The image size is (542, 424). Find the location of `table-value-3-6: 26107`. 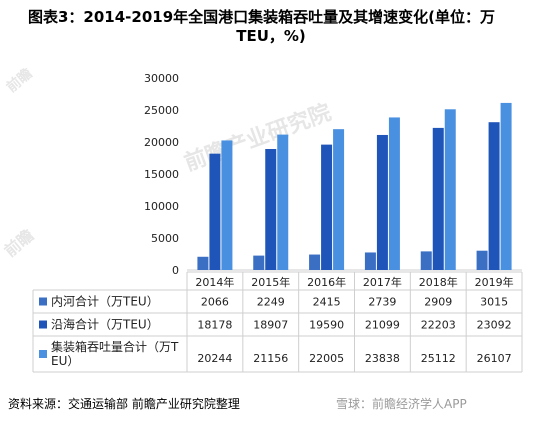

table-value-3-6: 26107 is located at coordinates (494, 358).